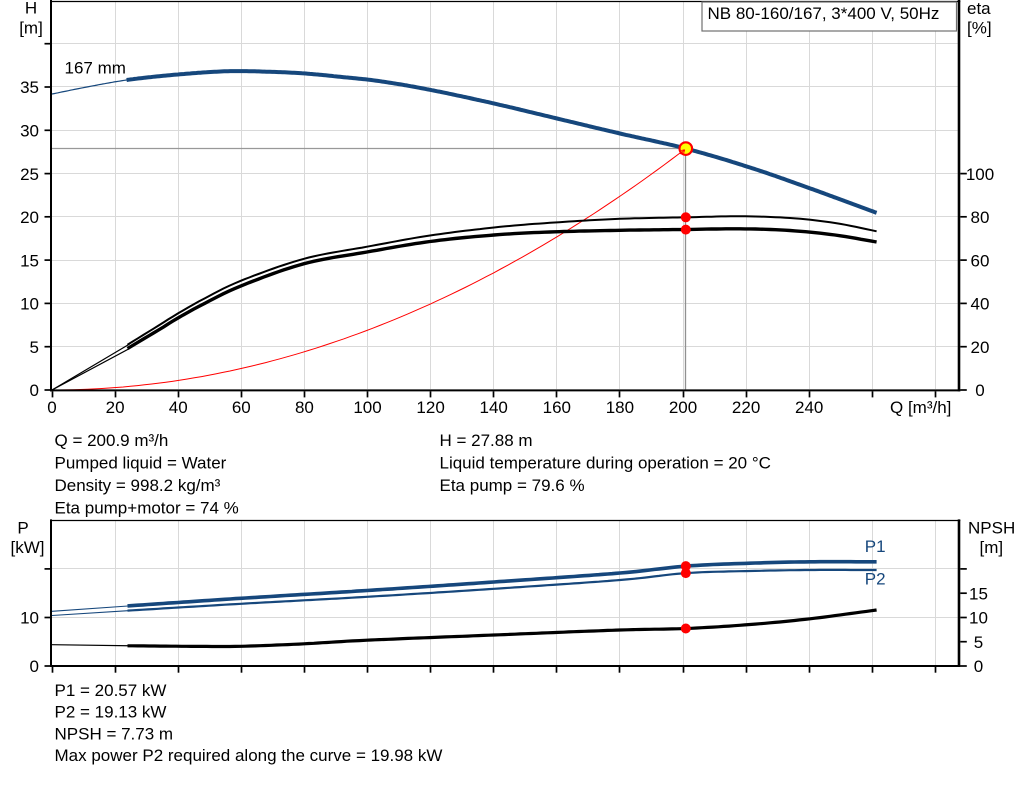 The height and width of the screenshot is (786, 1024). What do you see at coordinates (683, 407) in the screenshot?
I see `svg-text: 200` at bounding box center [683, 407].